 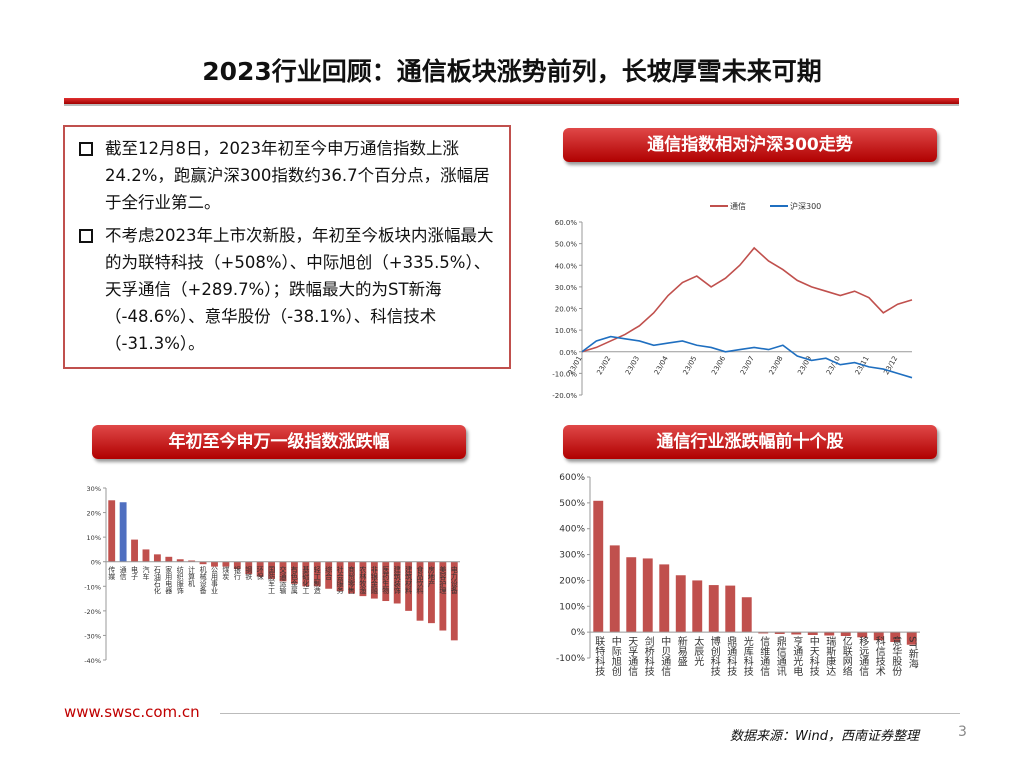 I want to click on x-tick-label: 非银金融, so click(x=374, y=580).